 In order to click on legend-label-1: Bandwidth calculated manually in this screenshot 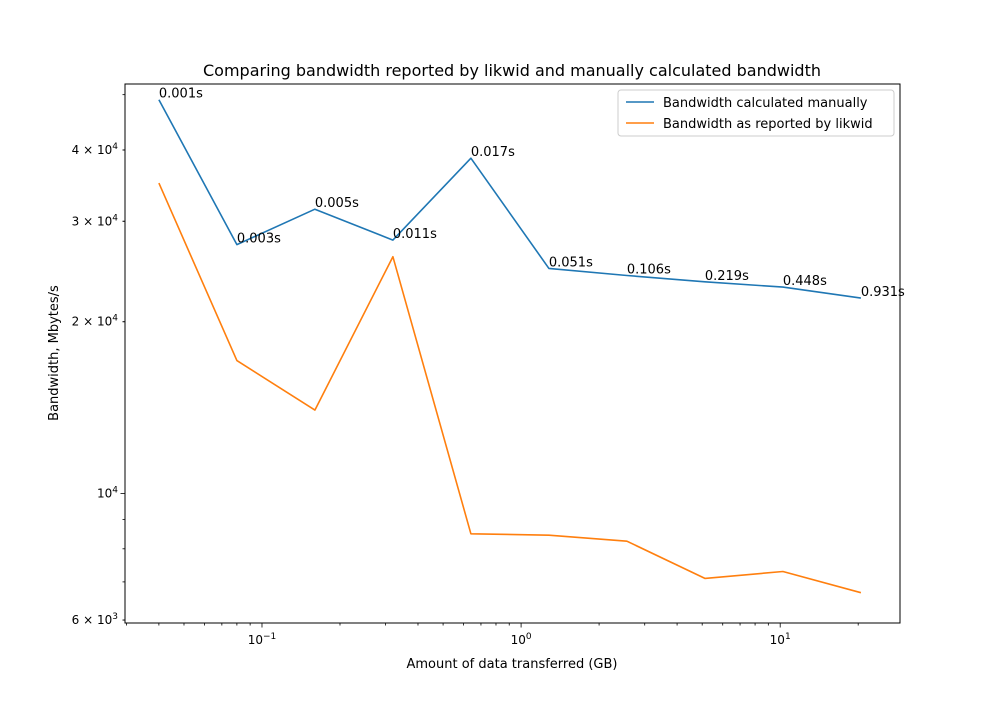, I will do `click(765, 103)`.